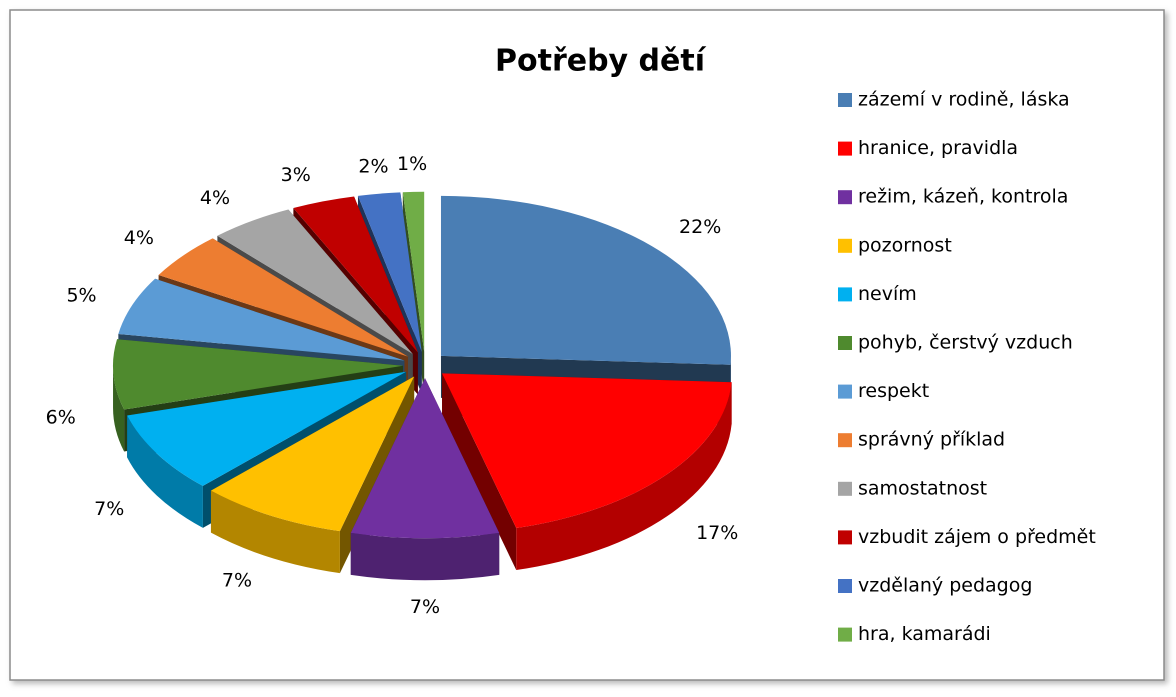 The width and height of the screenshot is (1176, 697). Describe the element at coordinates (412, 164) in the screenshot. I see `data-label: 1%` at that location.